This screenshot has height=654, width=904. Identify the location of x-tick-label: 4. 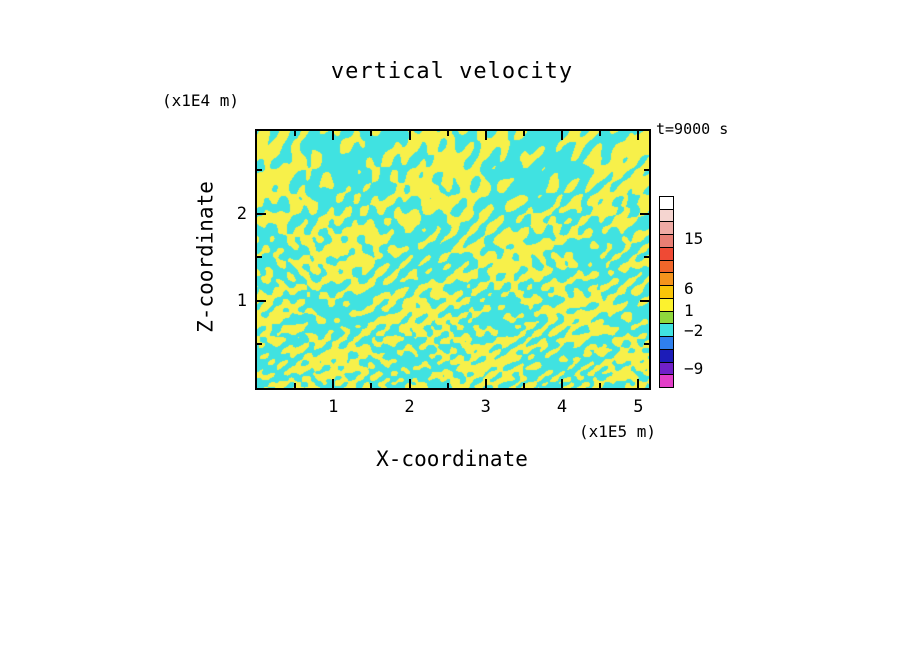
(562, 407).